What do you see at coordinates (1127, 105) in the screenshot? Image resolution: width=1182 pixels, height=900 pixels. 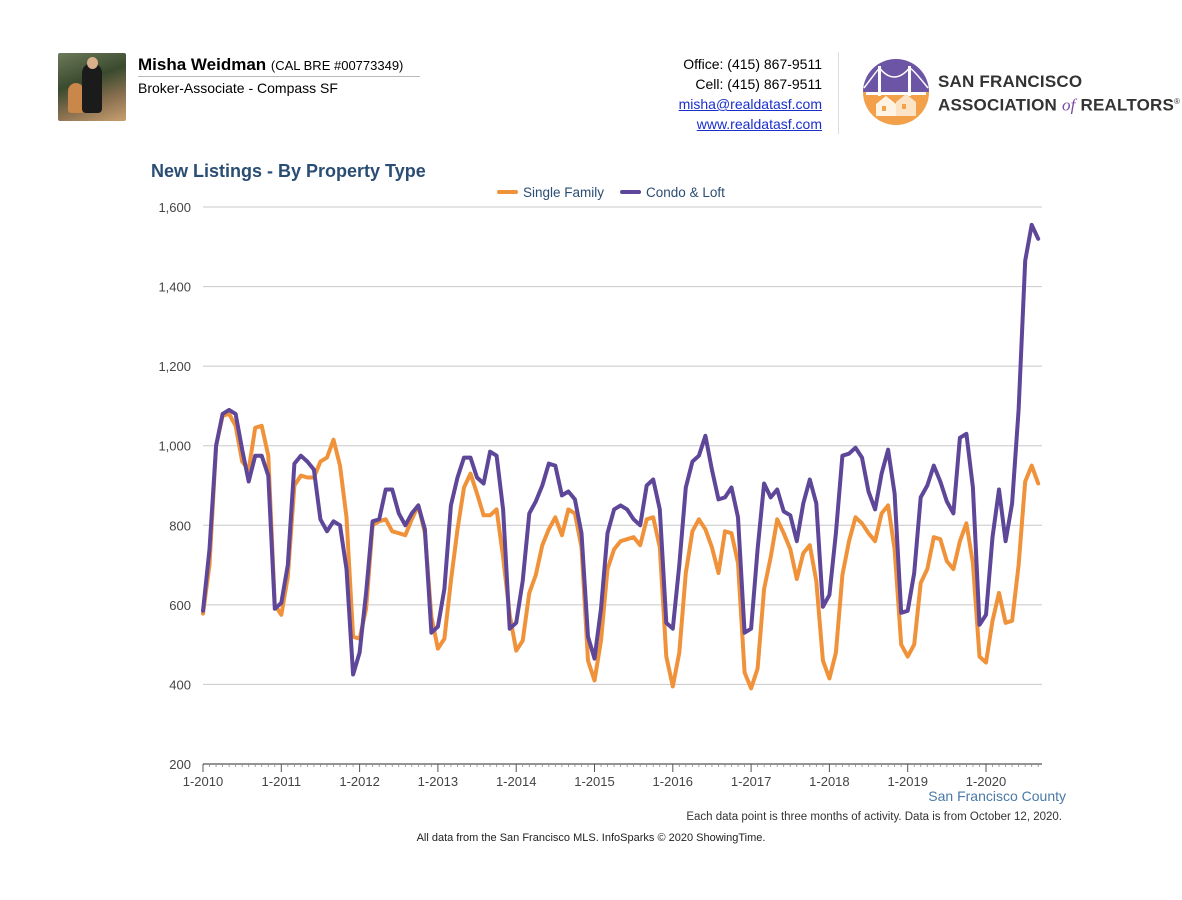 I see `association-realtors: REALTORS` at bounding box center [1127, 105].